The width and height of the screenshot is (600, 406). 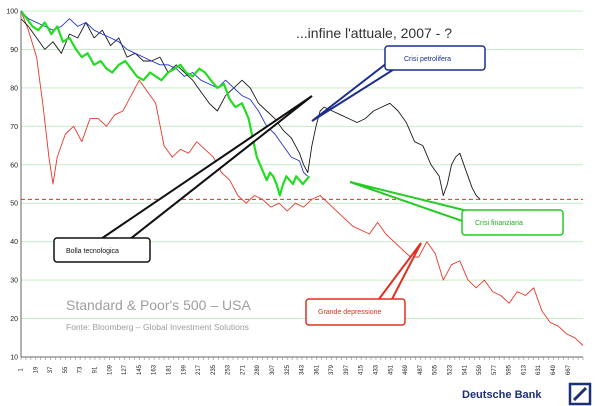 What do you see at coordinates (406, 369) in the screenshot?
I see `x-tick-label: 469` at bounding box center [406, 369].